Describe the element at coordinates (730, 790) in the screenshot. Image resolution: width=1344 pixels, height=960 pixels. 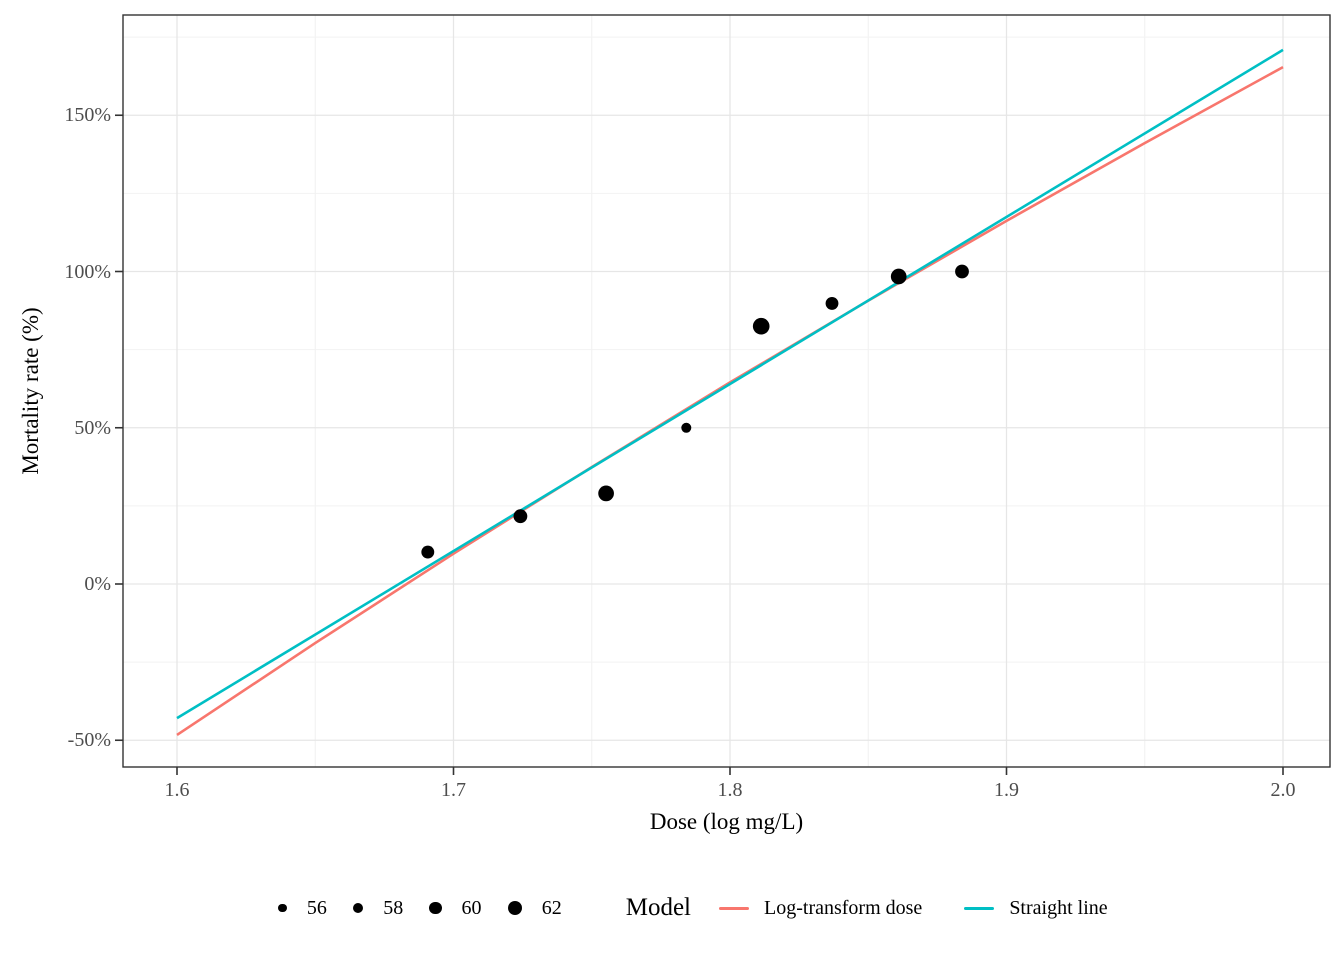
I see `x-tick-label: 1.8` at that location.